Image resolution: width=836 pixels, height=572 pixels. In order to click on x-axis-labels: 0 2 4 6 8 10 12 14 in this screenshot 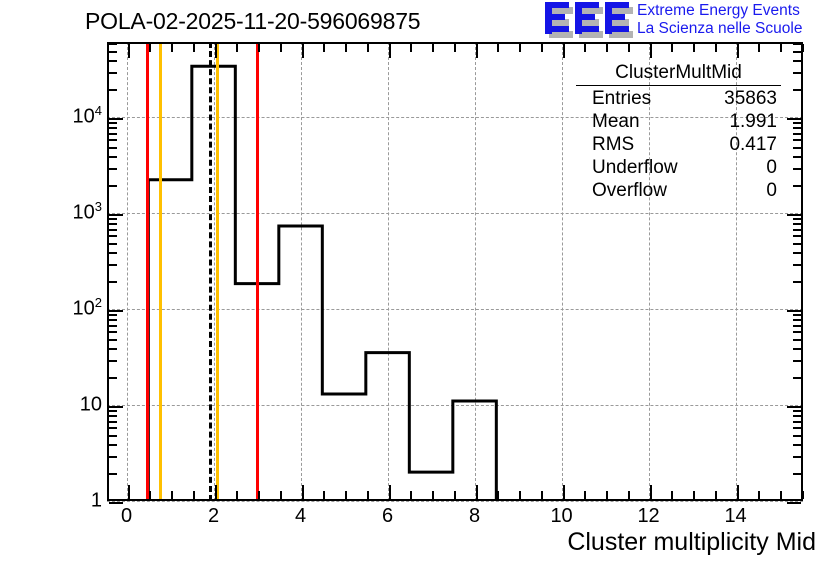, I will do `click(455, 519)`.